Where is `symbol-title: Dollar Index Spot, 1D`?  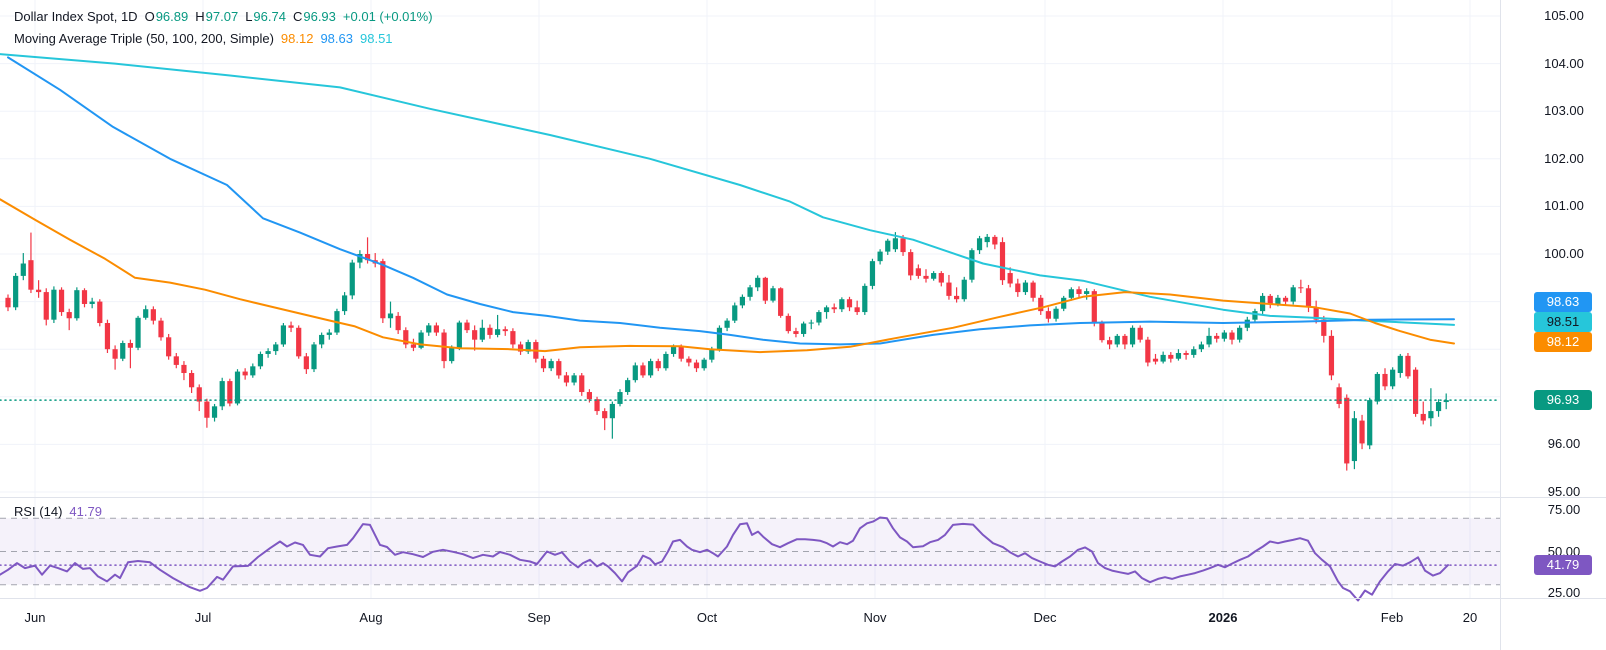 symbol-title: Dollar Index Spot, 1D is located at coordinates (76, 16).